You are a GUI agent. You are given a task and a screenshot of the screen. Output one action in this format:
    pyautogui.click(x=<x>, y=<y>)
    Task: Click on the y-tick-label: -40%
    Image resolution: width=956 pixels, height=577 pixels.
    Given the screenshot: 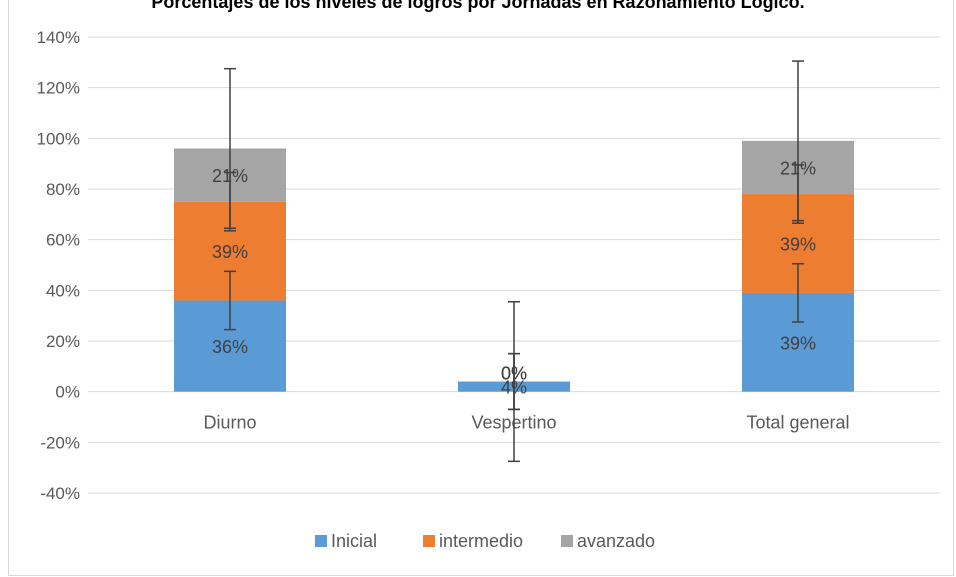 What is the action you would take?
    pyautogui.click(x=60, y=493)
    